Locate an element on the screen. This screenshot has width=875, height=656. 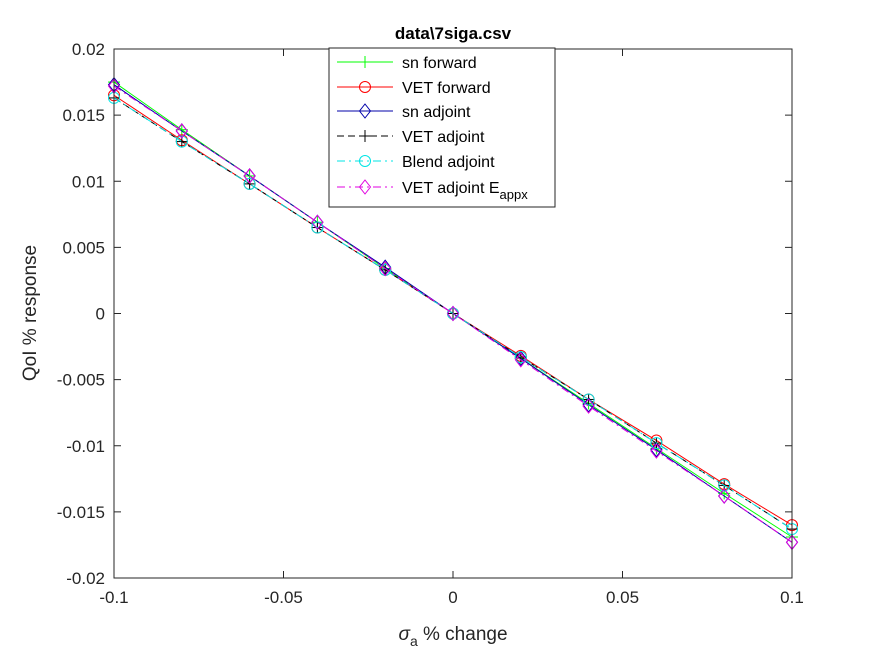
x-tick-label-2: 0 is located at coordinates (452, 597).